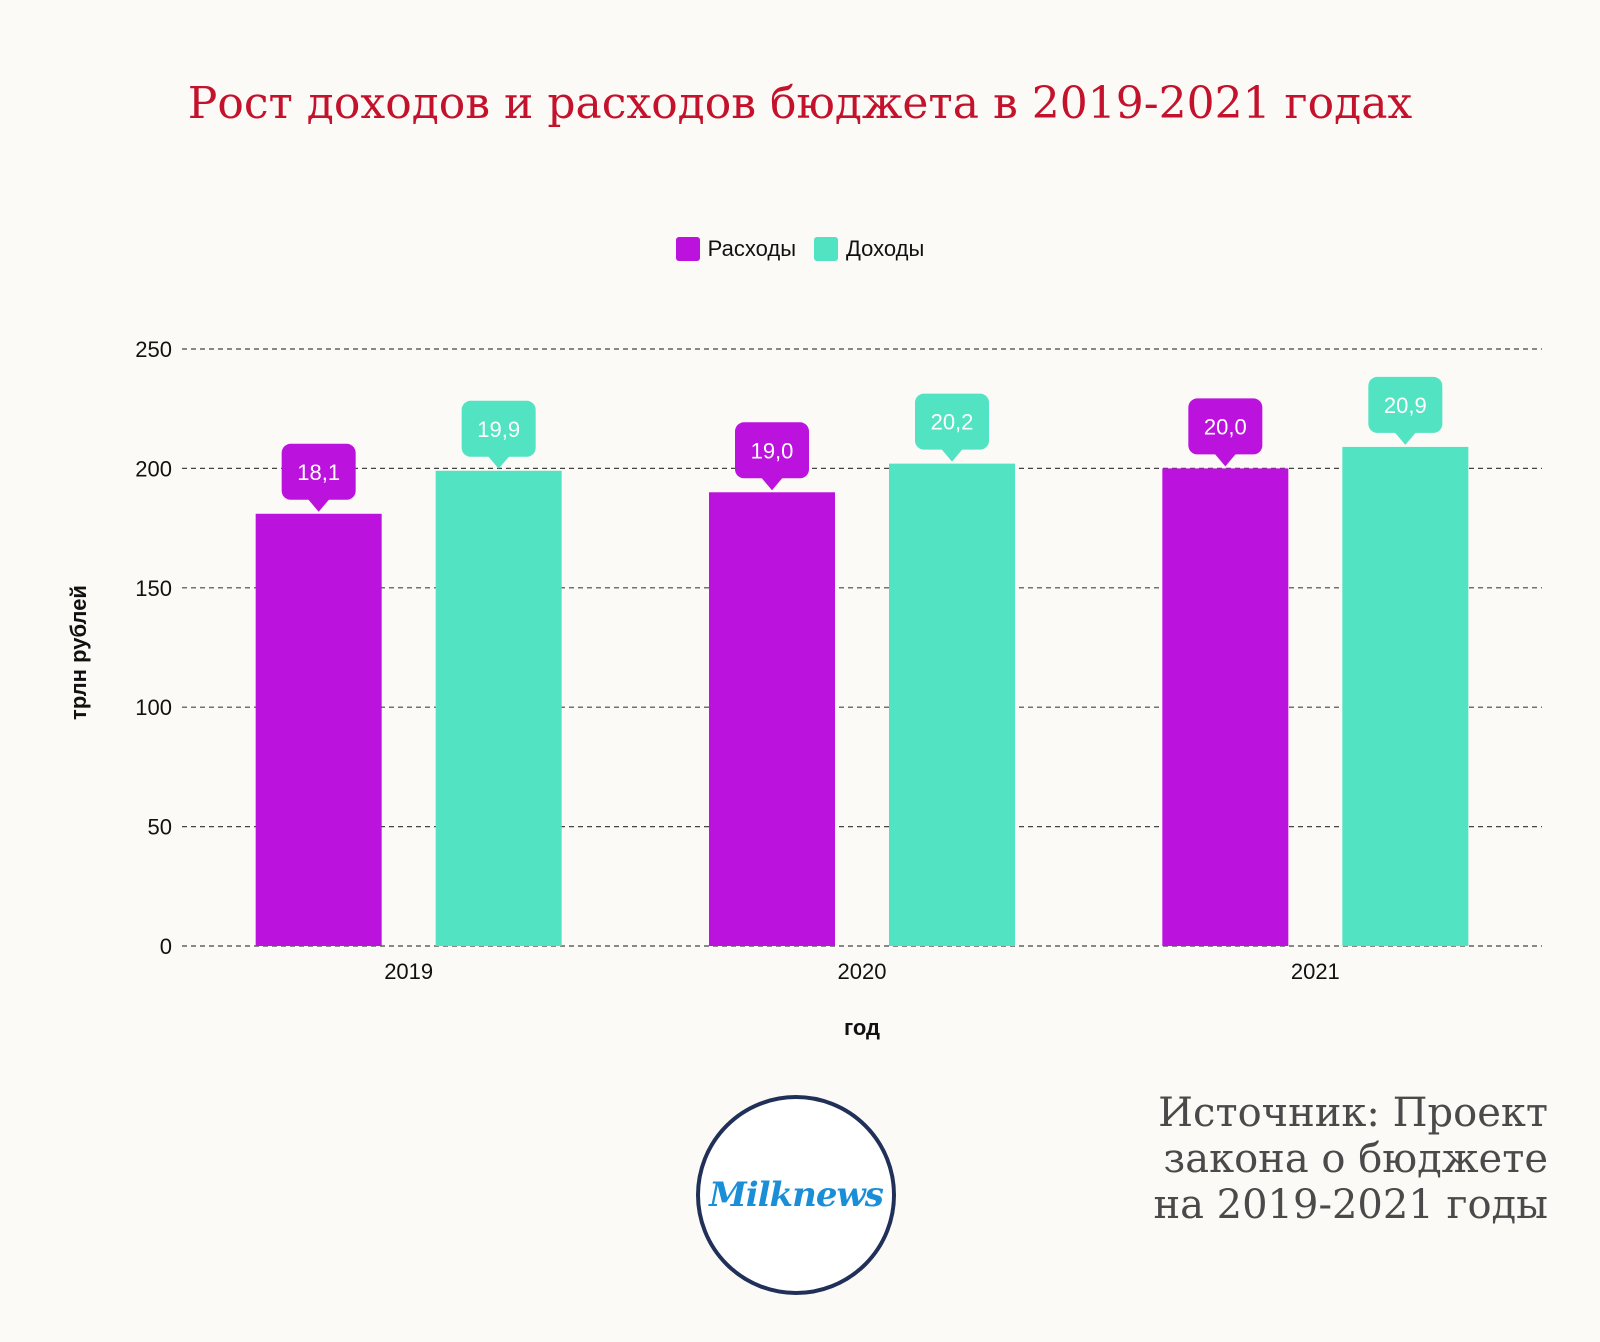 The image size is (1600, 1342). What do you see at coordinates (153, 707) in the screenshot?
I see `y-tick-label: 100` at bounding box center [153, 707].